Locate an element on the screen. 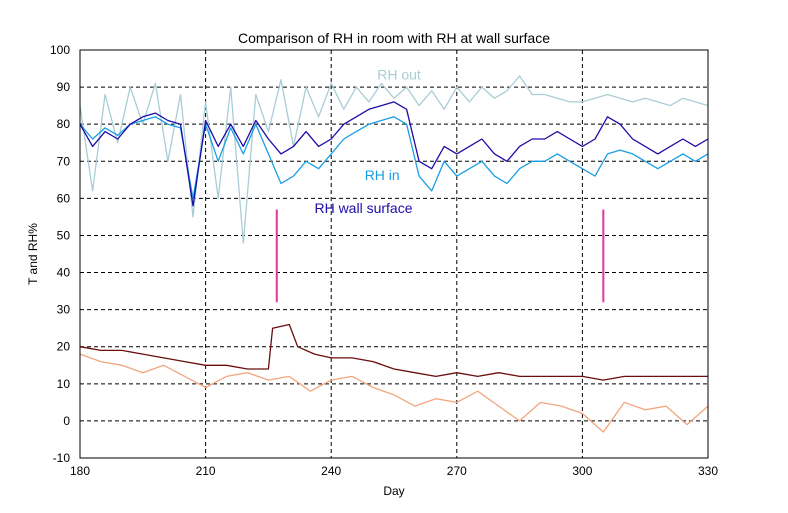 This screenshot has height=513, width=788. annotation-1: RH in is located at coordinates (382, 175).